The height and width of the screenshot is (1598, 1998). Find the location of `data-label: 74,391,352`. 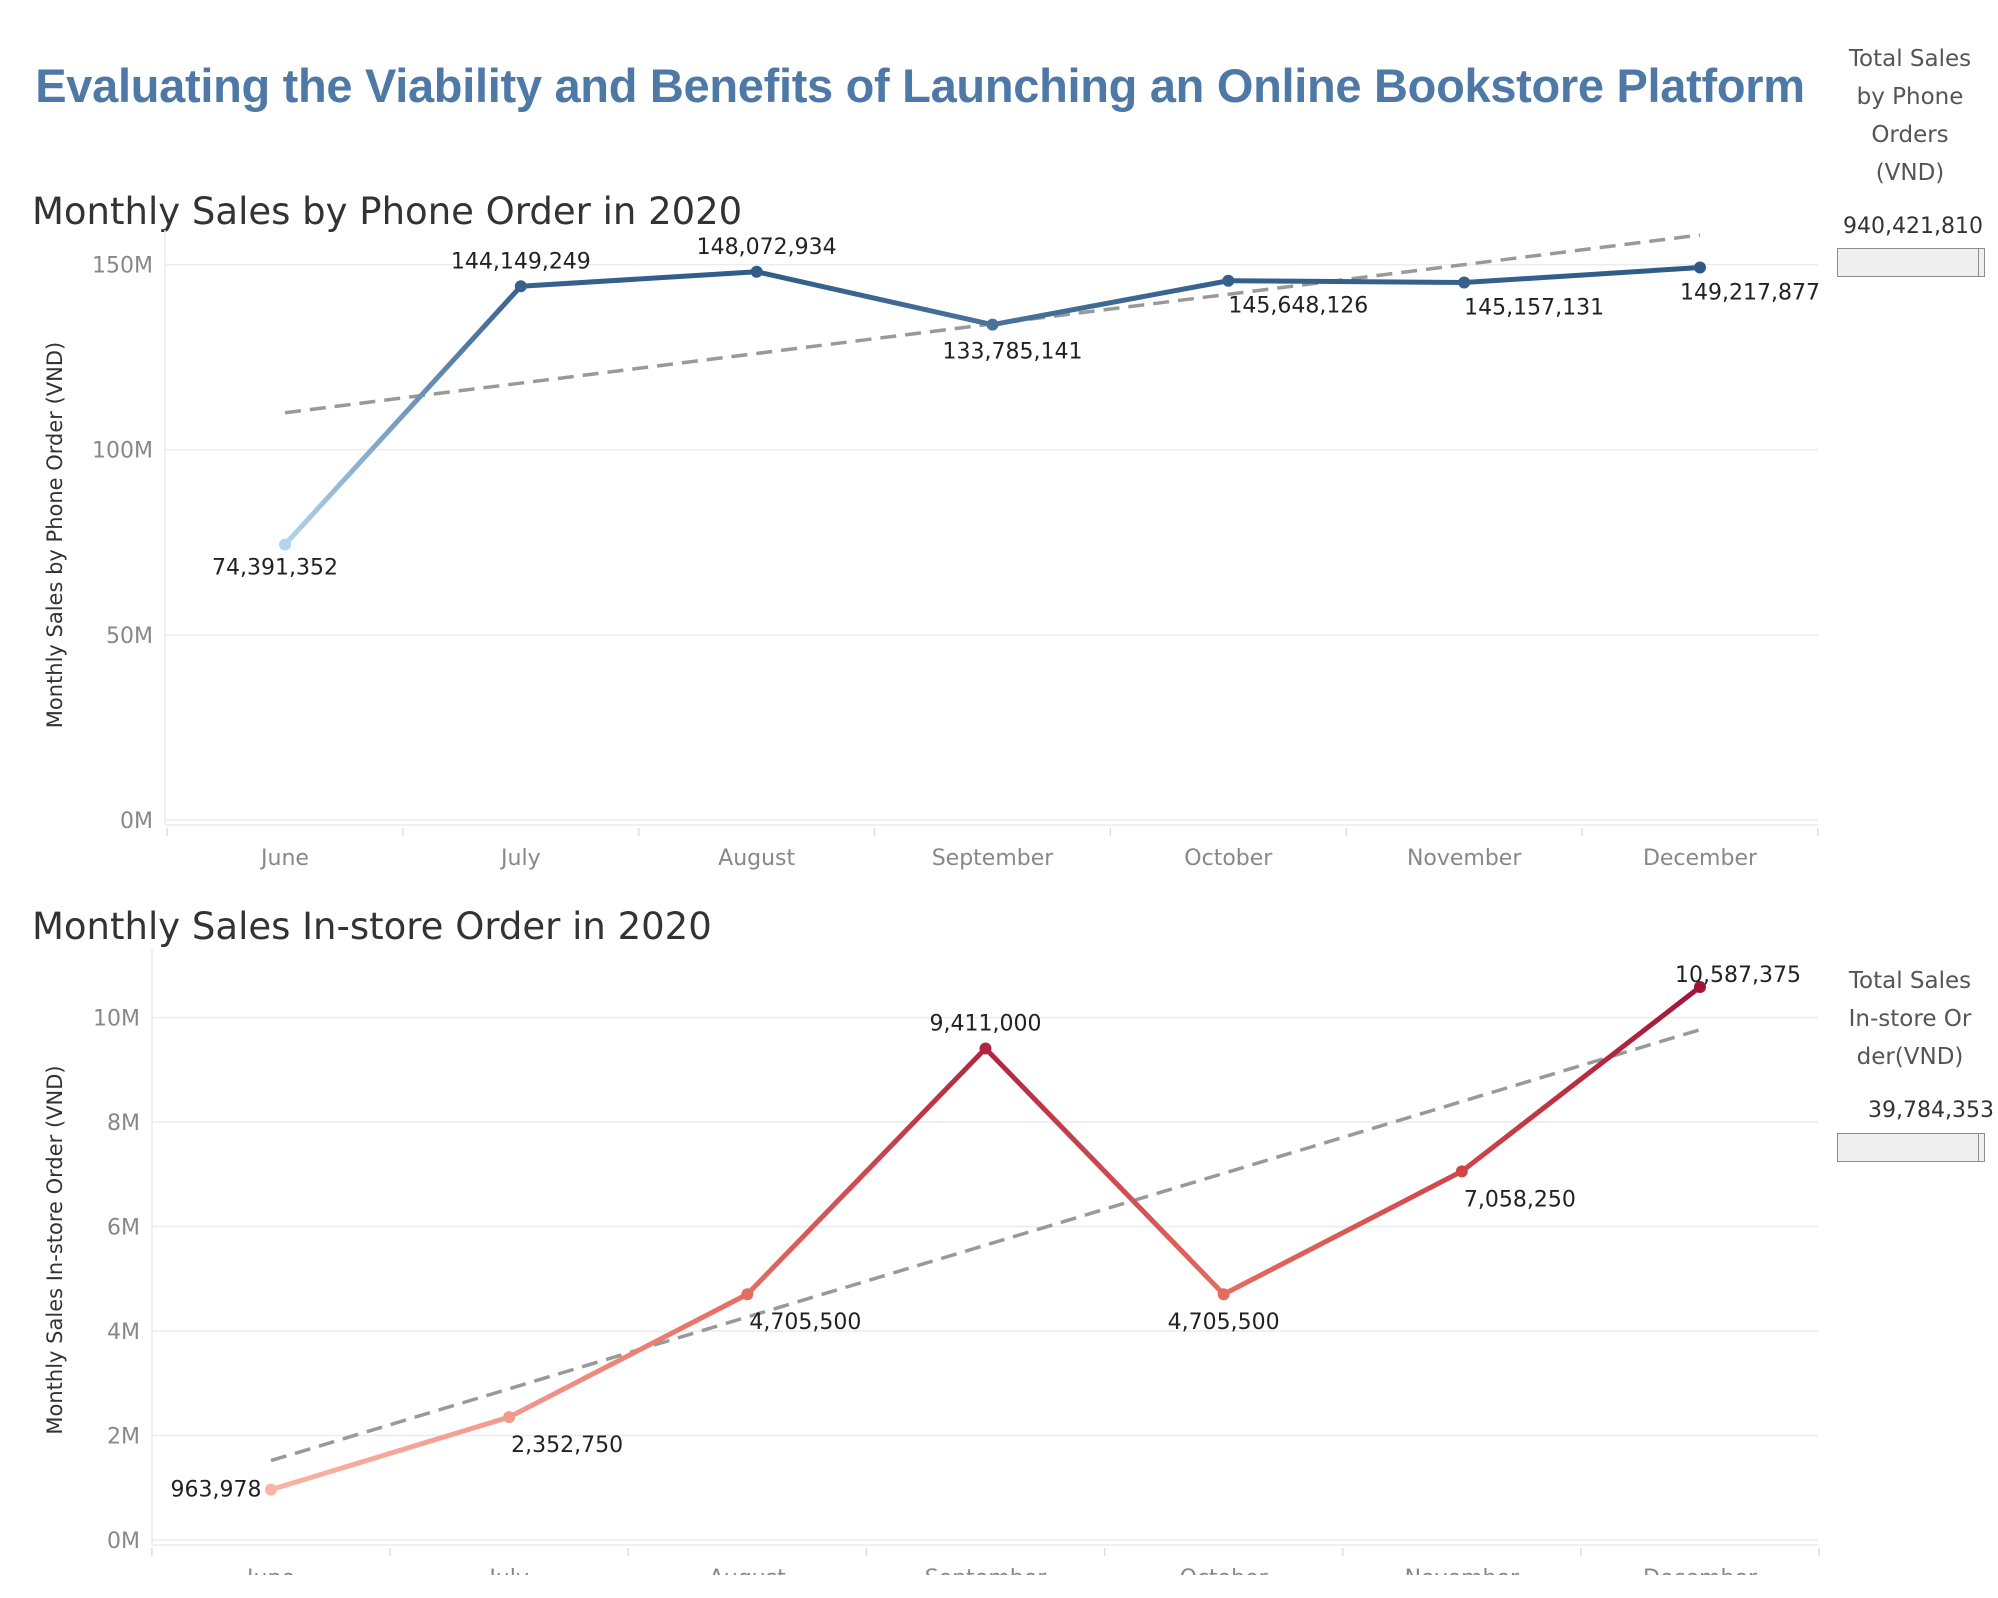

data-label: 74,391,352 is located at coordinates (275, 568).